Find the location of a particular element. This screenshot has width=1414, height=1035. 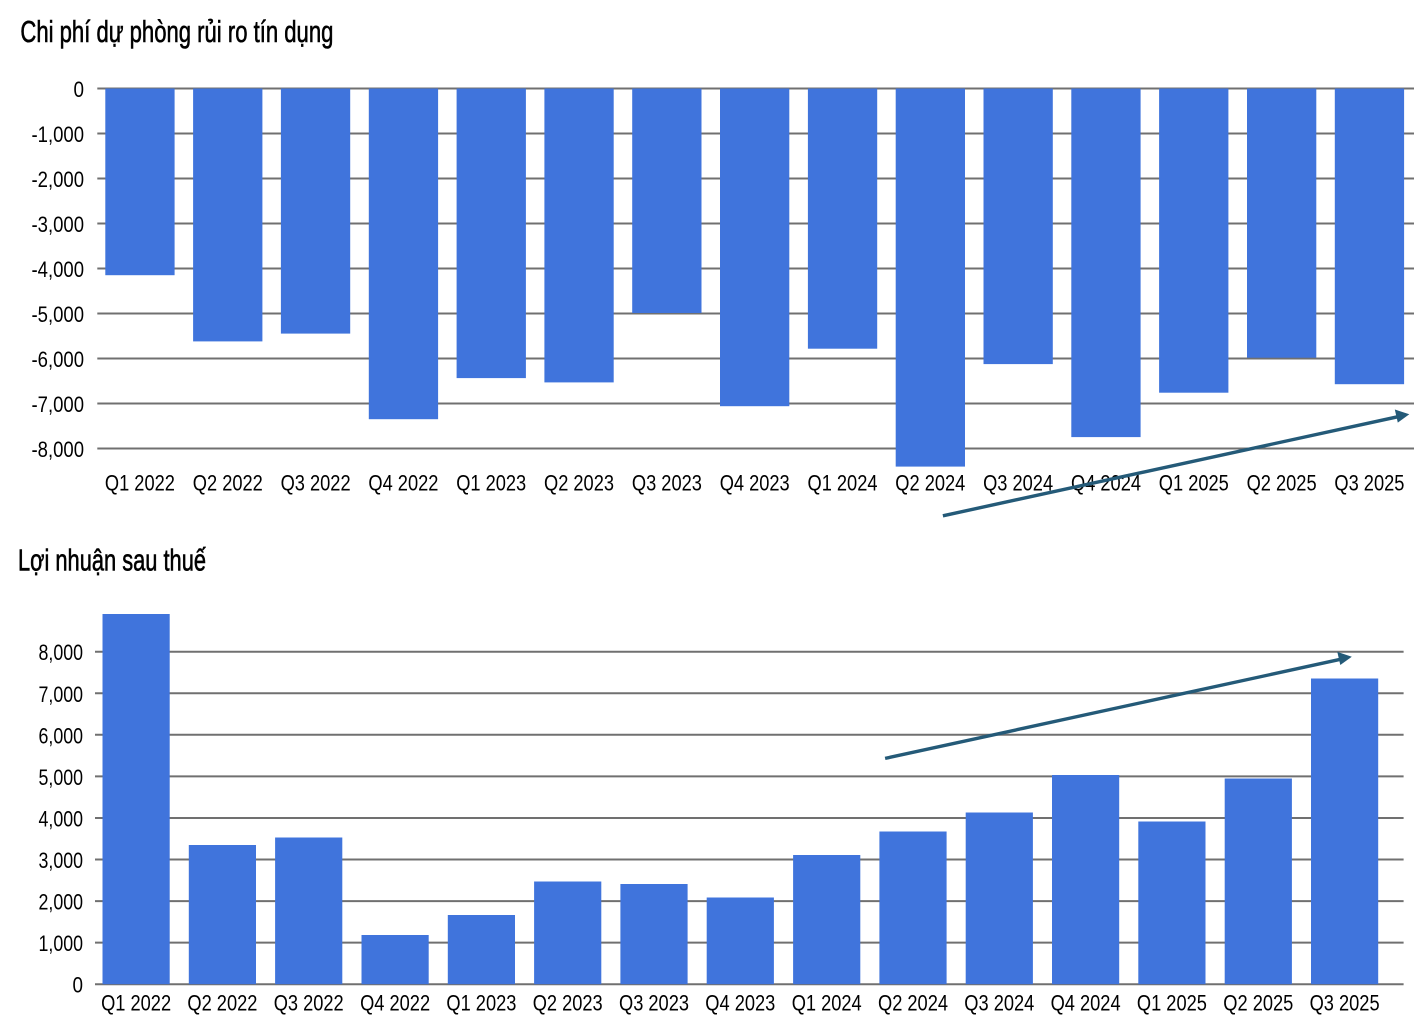

svg-text: 2,000 is located at coordinates (61, 902).